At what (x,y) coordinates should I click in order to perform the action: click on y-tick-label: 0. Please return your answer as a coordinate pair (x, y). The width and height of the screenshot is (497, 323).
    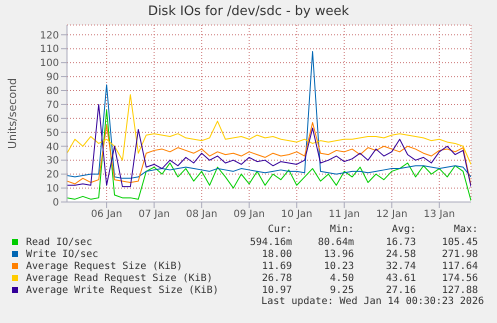
    Looking at the image, I should click on (55, 203).